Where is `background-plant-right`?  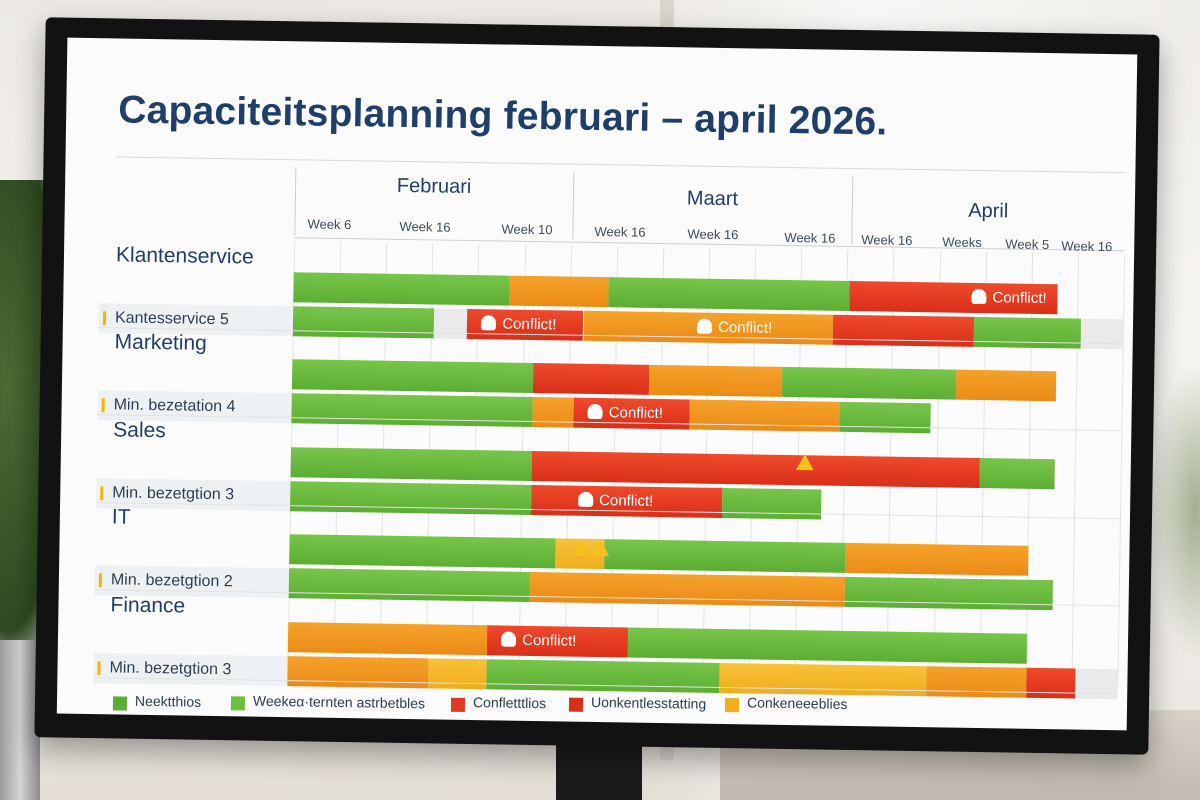
background-plant-right is located at coordinates (1175, 510).